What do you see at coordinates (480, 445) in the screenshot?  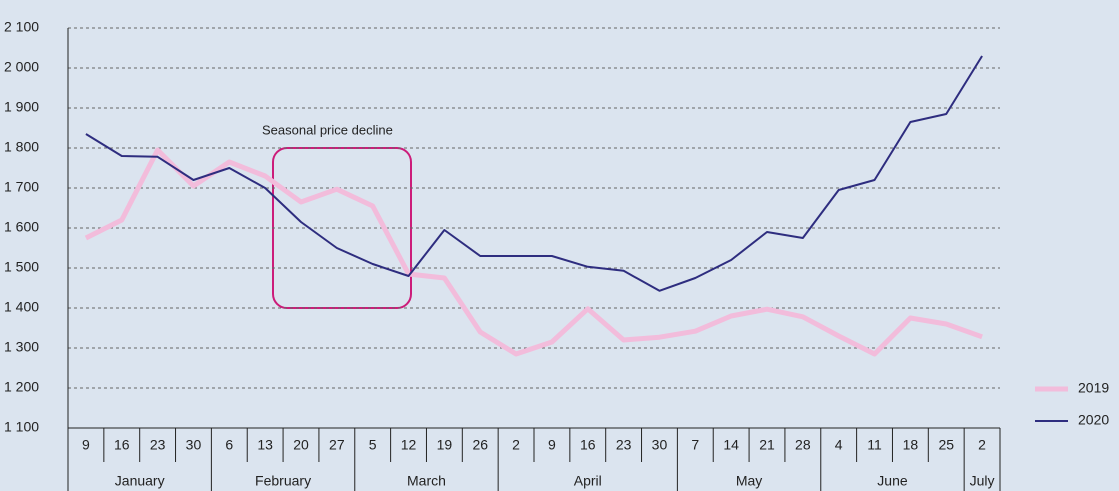 I see `x-tick-label: 26` at bounding box center [480, 445].